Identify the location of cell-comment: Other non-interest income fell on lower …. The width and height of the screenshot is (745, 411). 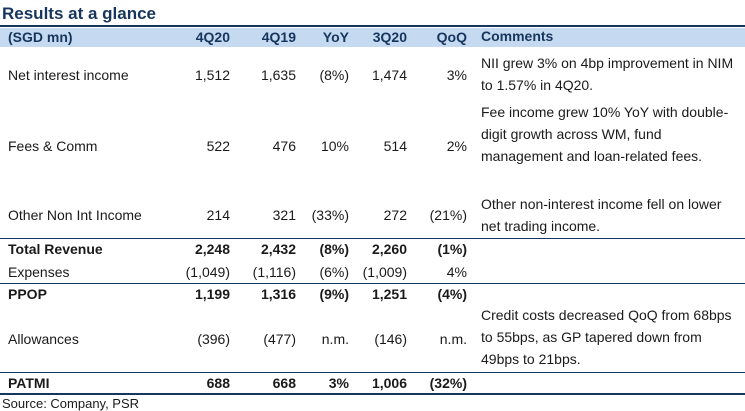
(601, 215).